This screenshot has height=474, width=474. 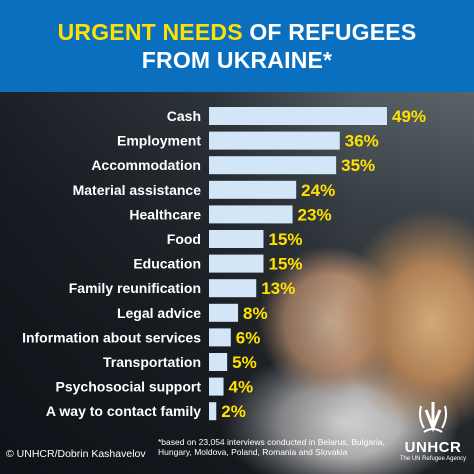 I want to click on bar-accommodation, so click(x=273, y=165).